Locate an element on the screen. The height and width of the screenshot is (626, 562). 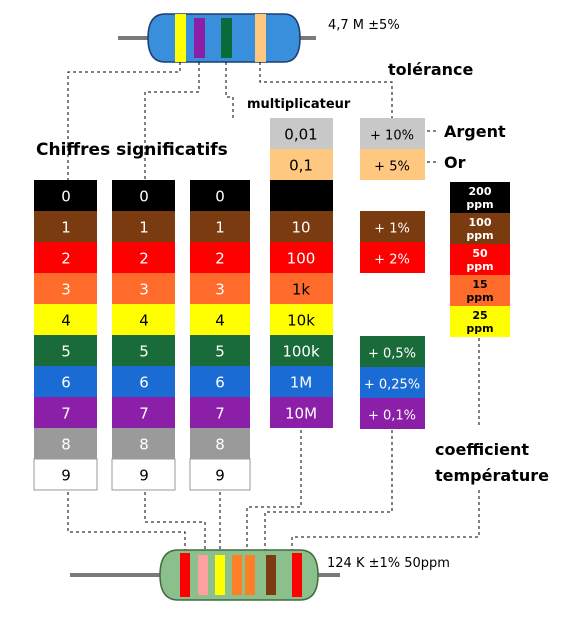
digit1-cell: 2 is located at coordinates (65, 257).